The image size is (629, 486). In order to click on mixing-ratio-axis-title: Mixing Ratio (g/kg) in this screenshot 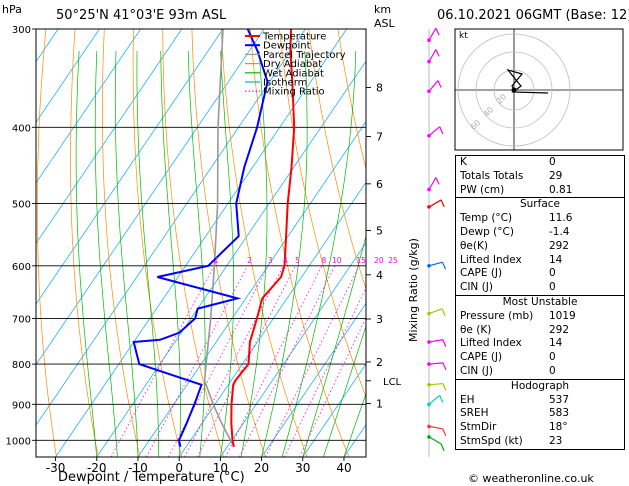, I will do `click(413, 290)`.